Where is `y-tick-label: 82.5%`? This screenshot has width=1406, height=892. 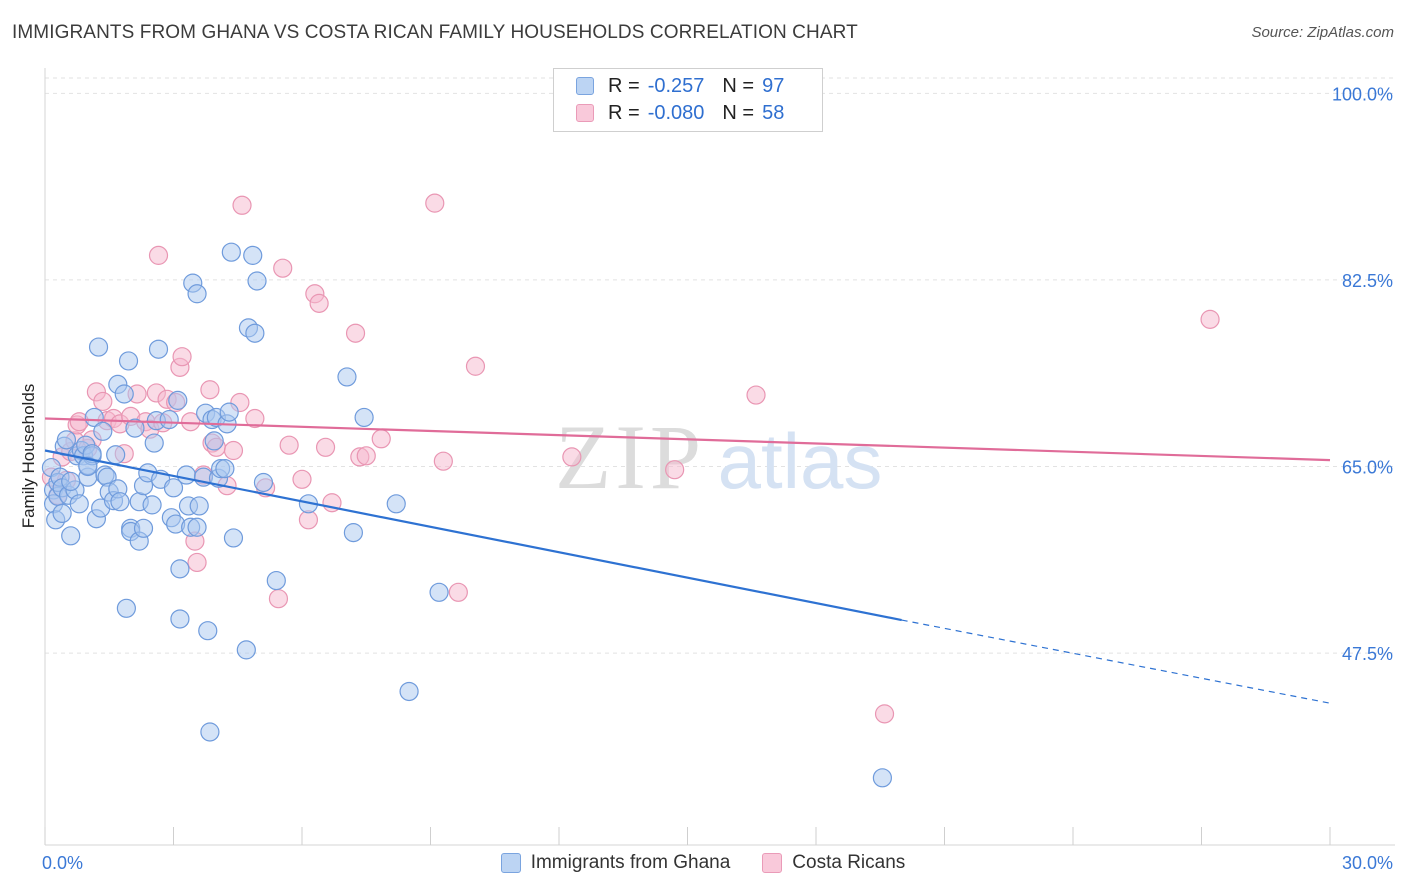 y-tick-label: 82.5% is located at coordinates (1367, 281).